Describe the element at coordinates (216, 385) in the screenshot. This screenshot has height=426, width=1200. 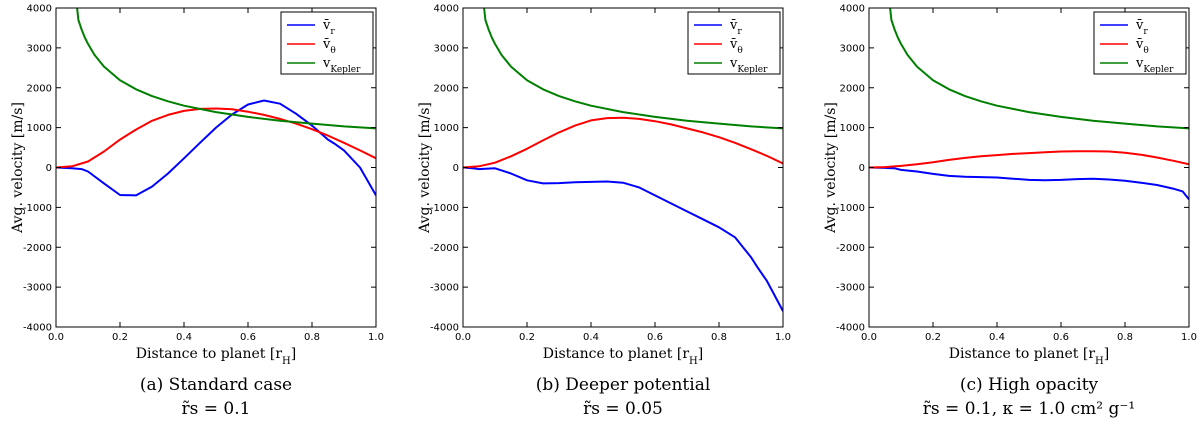
I see `panel-caption: (a) Standard case` at that location.